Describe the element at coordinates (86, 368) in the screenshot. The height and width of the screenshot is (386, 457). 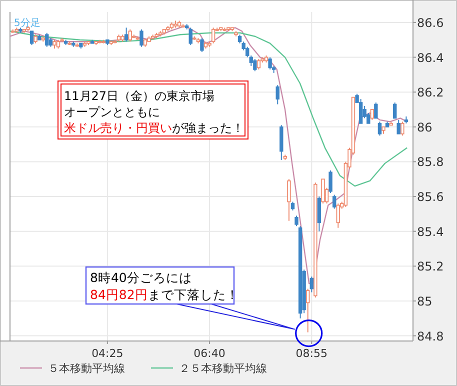
I see `legend-label: ５本移動平均線` at that location.